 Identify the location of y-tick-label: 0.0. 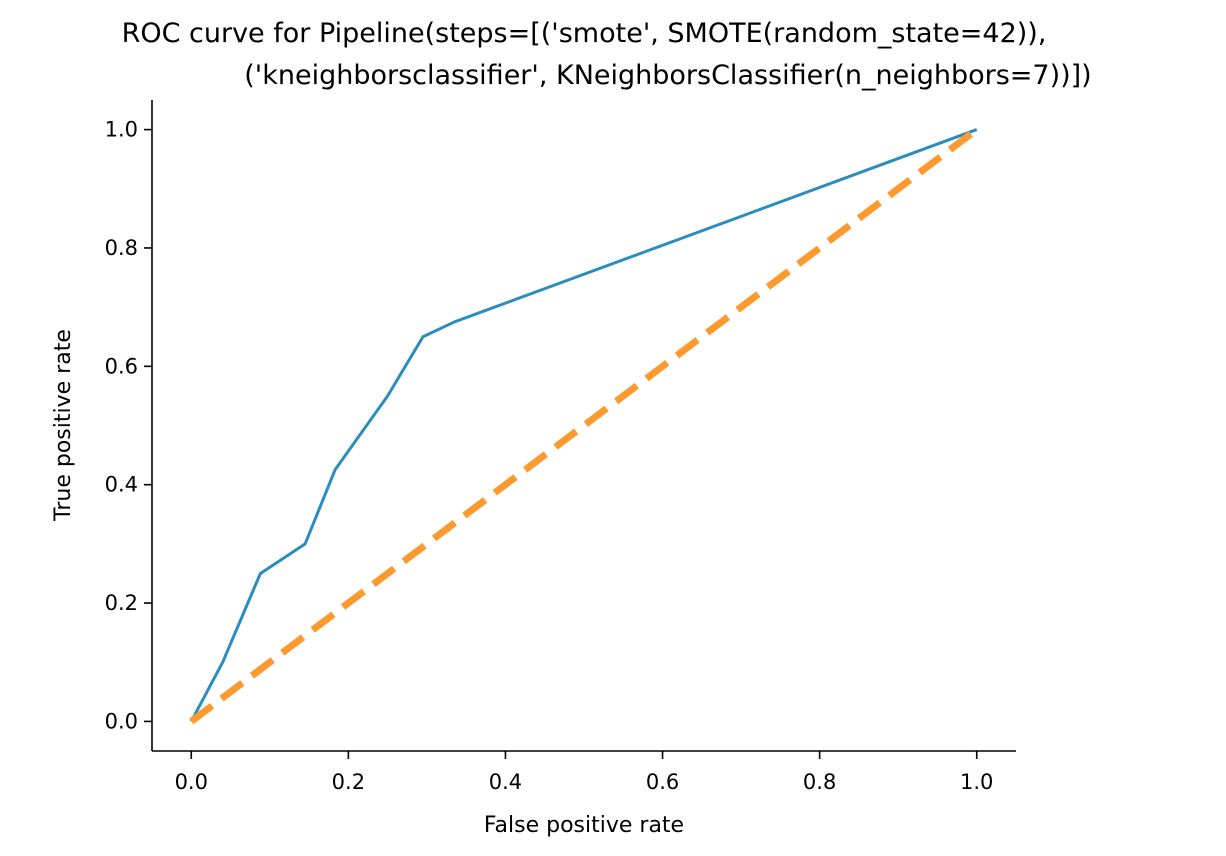
(121, 721).